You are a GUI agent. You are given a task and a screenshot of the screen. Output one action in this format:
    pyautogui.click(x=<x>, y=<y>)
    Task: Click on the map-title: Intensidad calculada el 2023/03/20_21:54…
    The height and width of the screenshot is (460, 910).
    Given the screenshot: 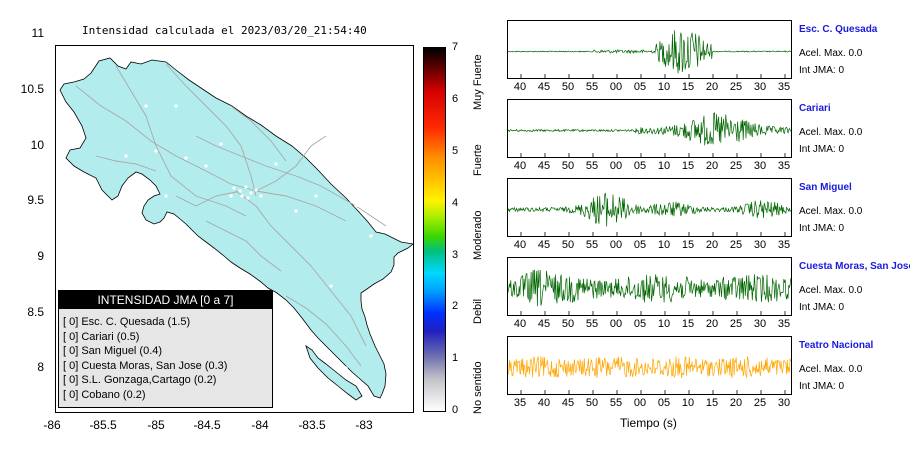 What is the action you would take?
    pyautogui.click(x=224, y=30)
    